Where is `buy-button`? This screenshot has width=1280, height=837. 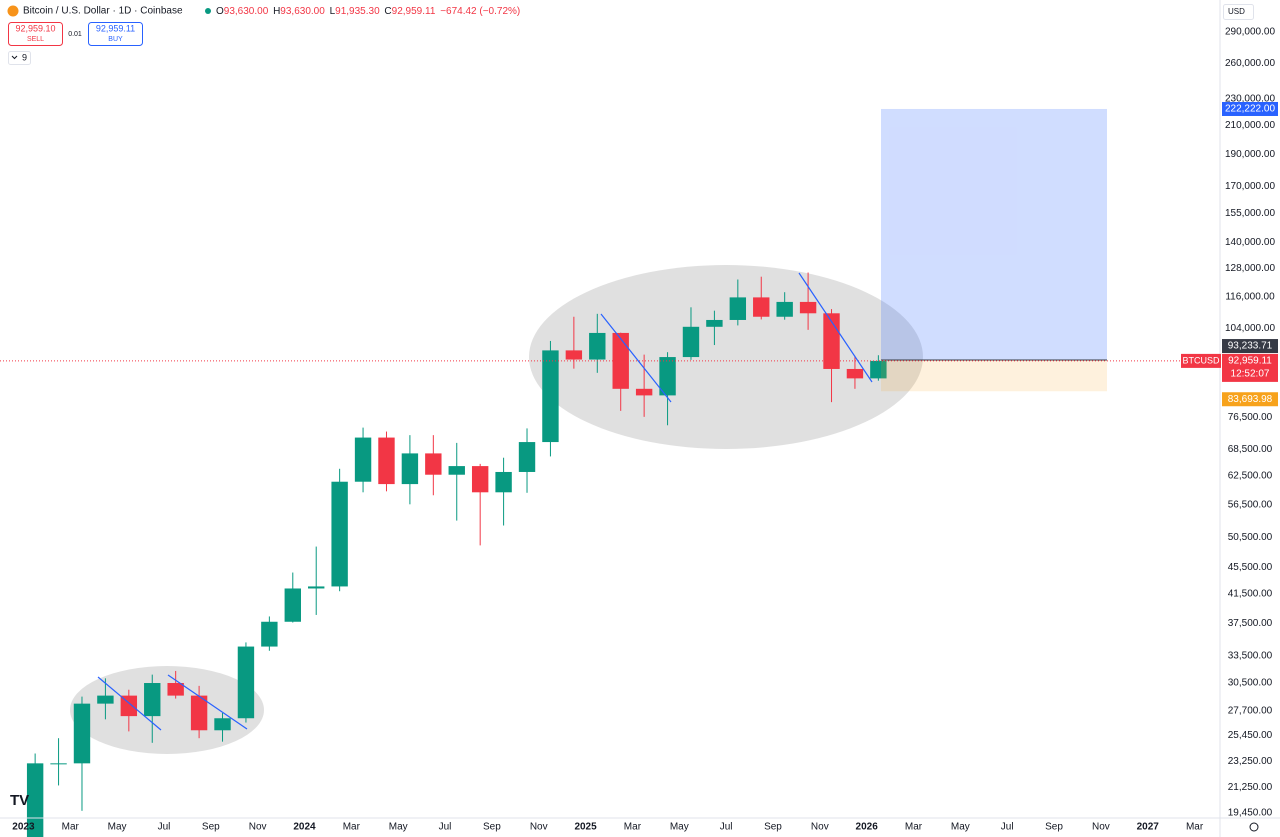
buy-button is located at coordinates (115, 34).